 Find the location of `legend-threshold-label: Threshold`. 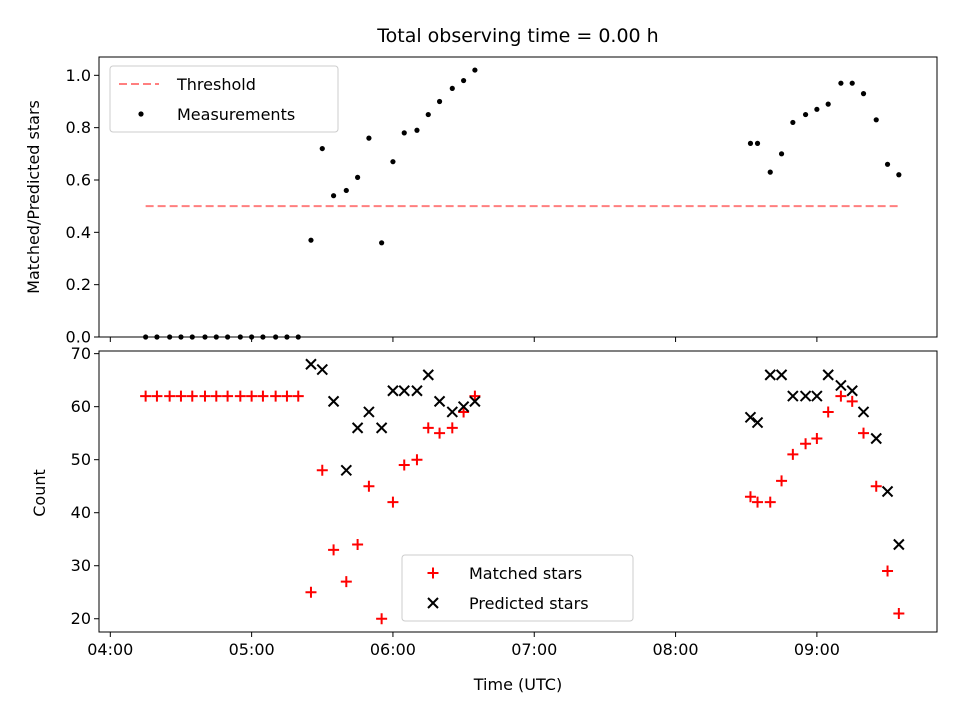

legend-threshold-label: Threshold is located at coordinates (216, 84).